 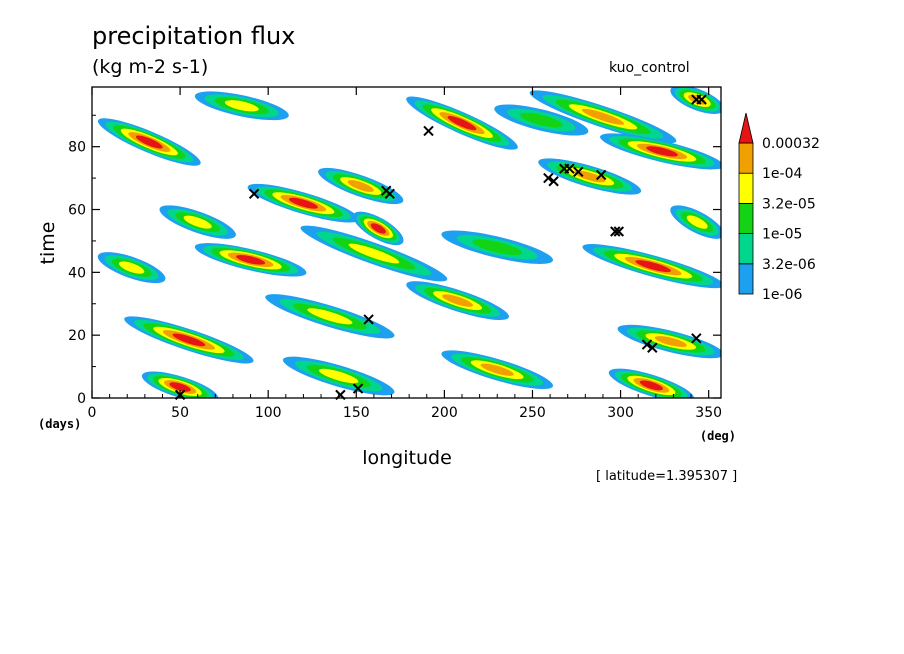 What do you see at coordinates (718, 436) in the screenshot?
I see `x-axis-unit: (deg)` at bounding box center [718, 436].